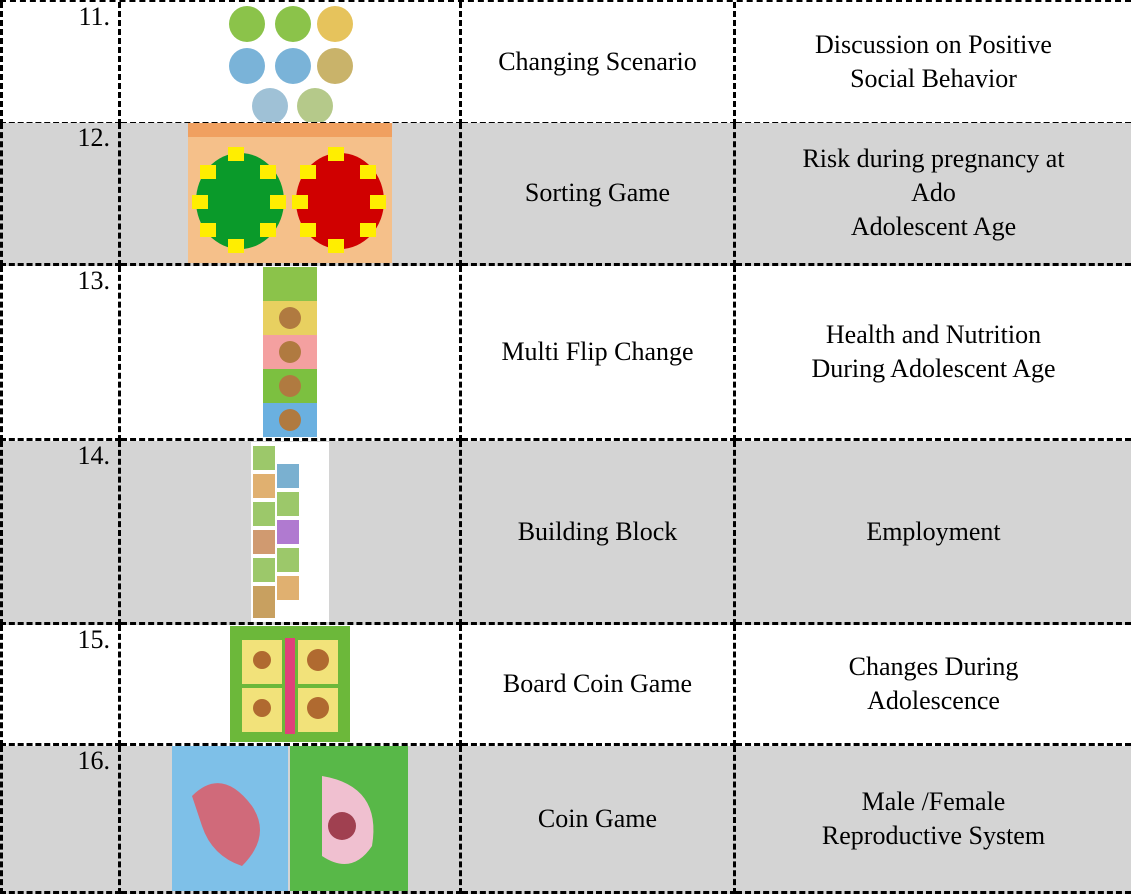 The image size is (1131, 894). I want to click on topic: Male /Female Reproductive System, so click(933, 820).